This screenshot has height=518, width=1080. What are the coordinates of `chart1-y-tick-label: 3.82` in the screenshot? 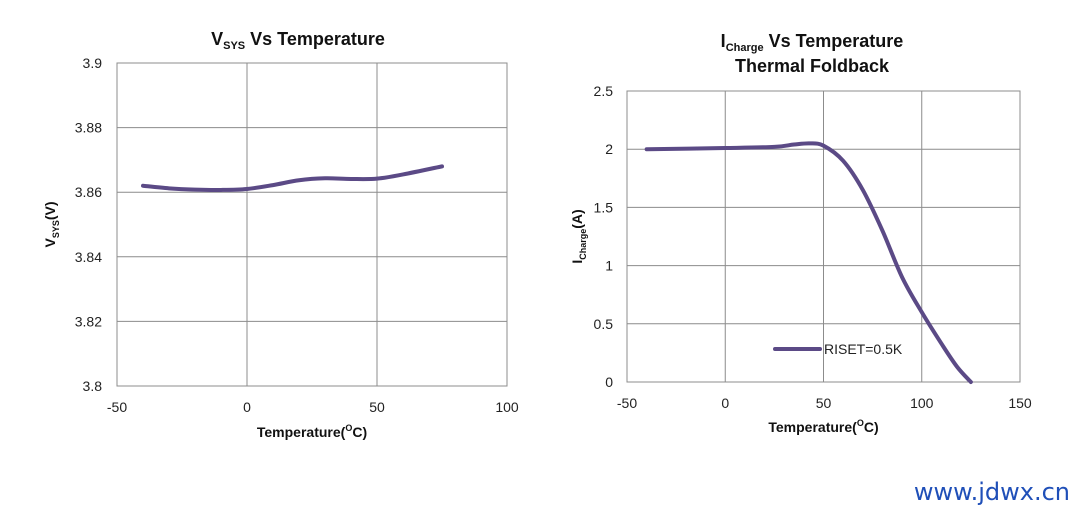 It's located at (88, 321).